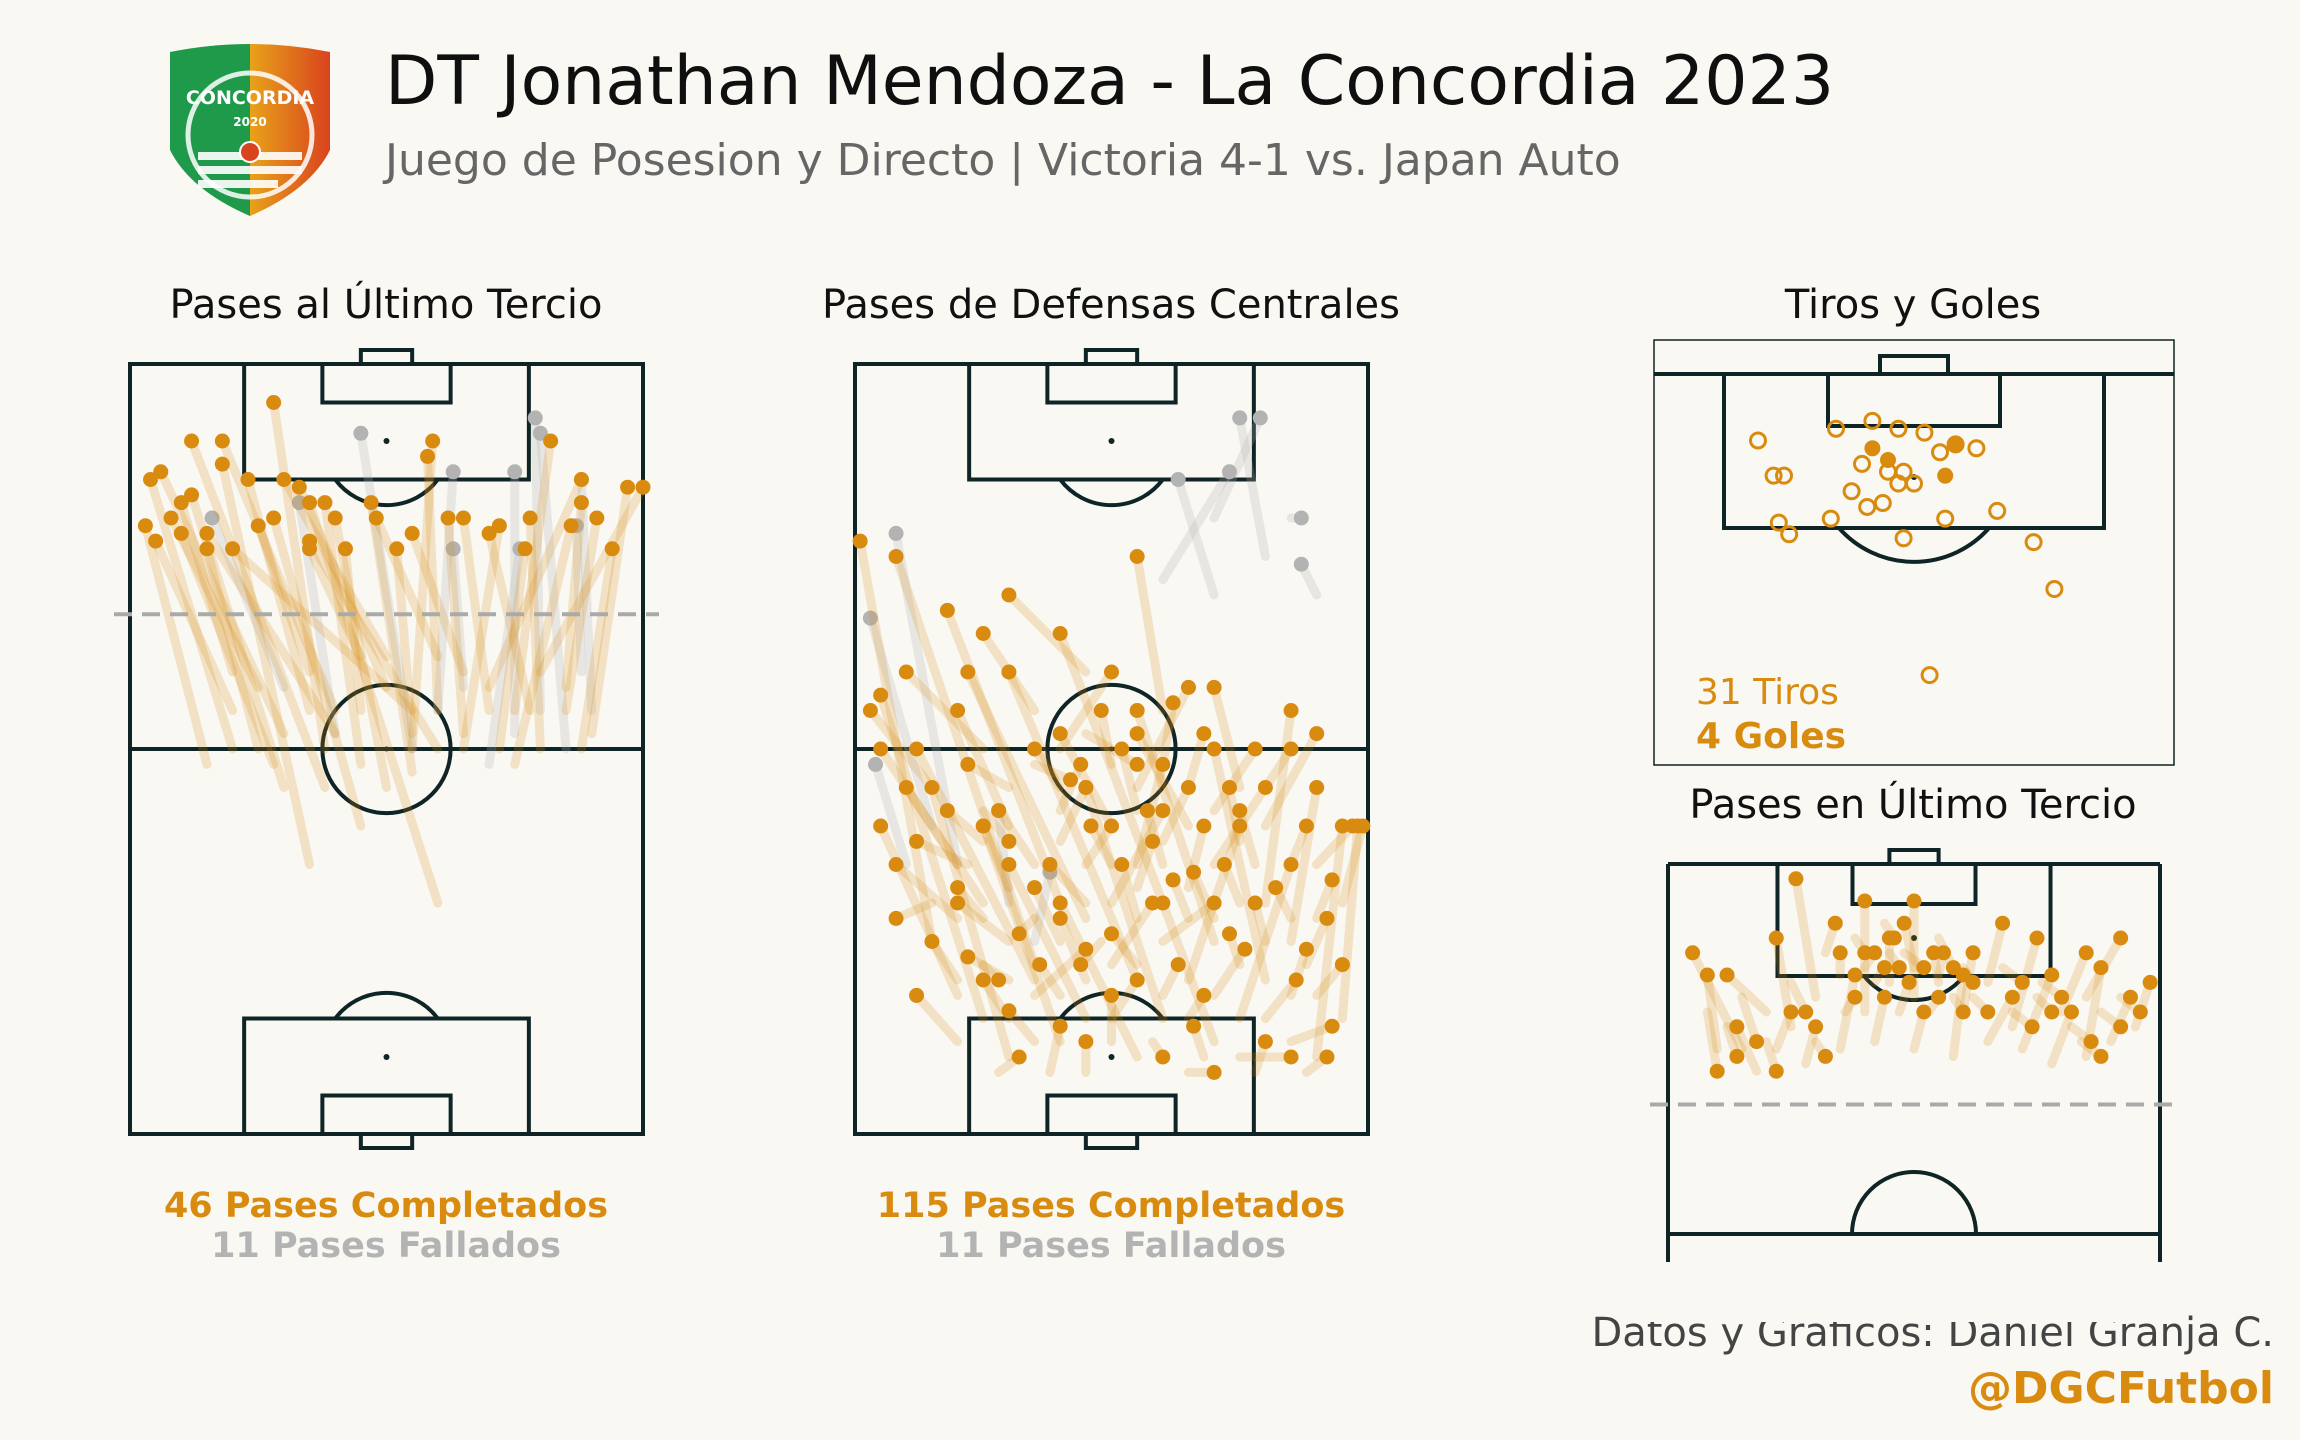 The image size is (2300, 1440). What do you see at coordinates (1914, 552) in the screenshot?
I see `pitch-shots-goals` at bounding box center [1914, 552].